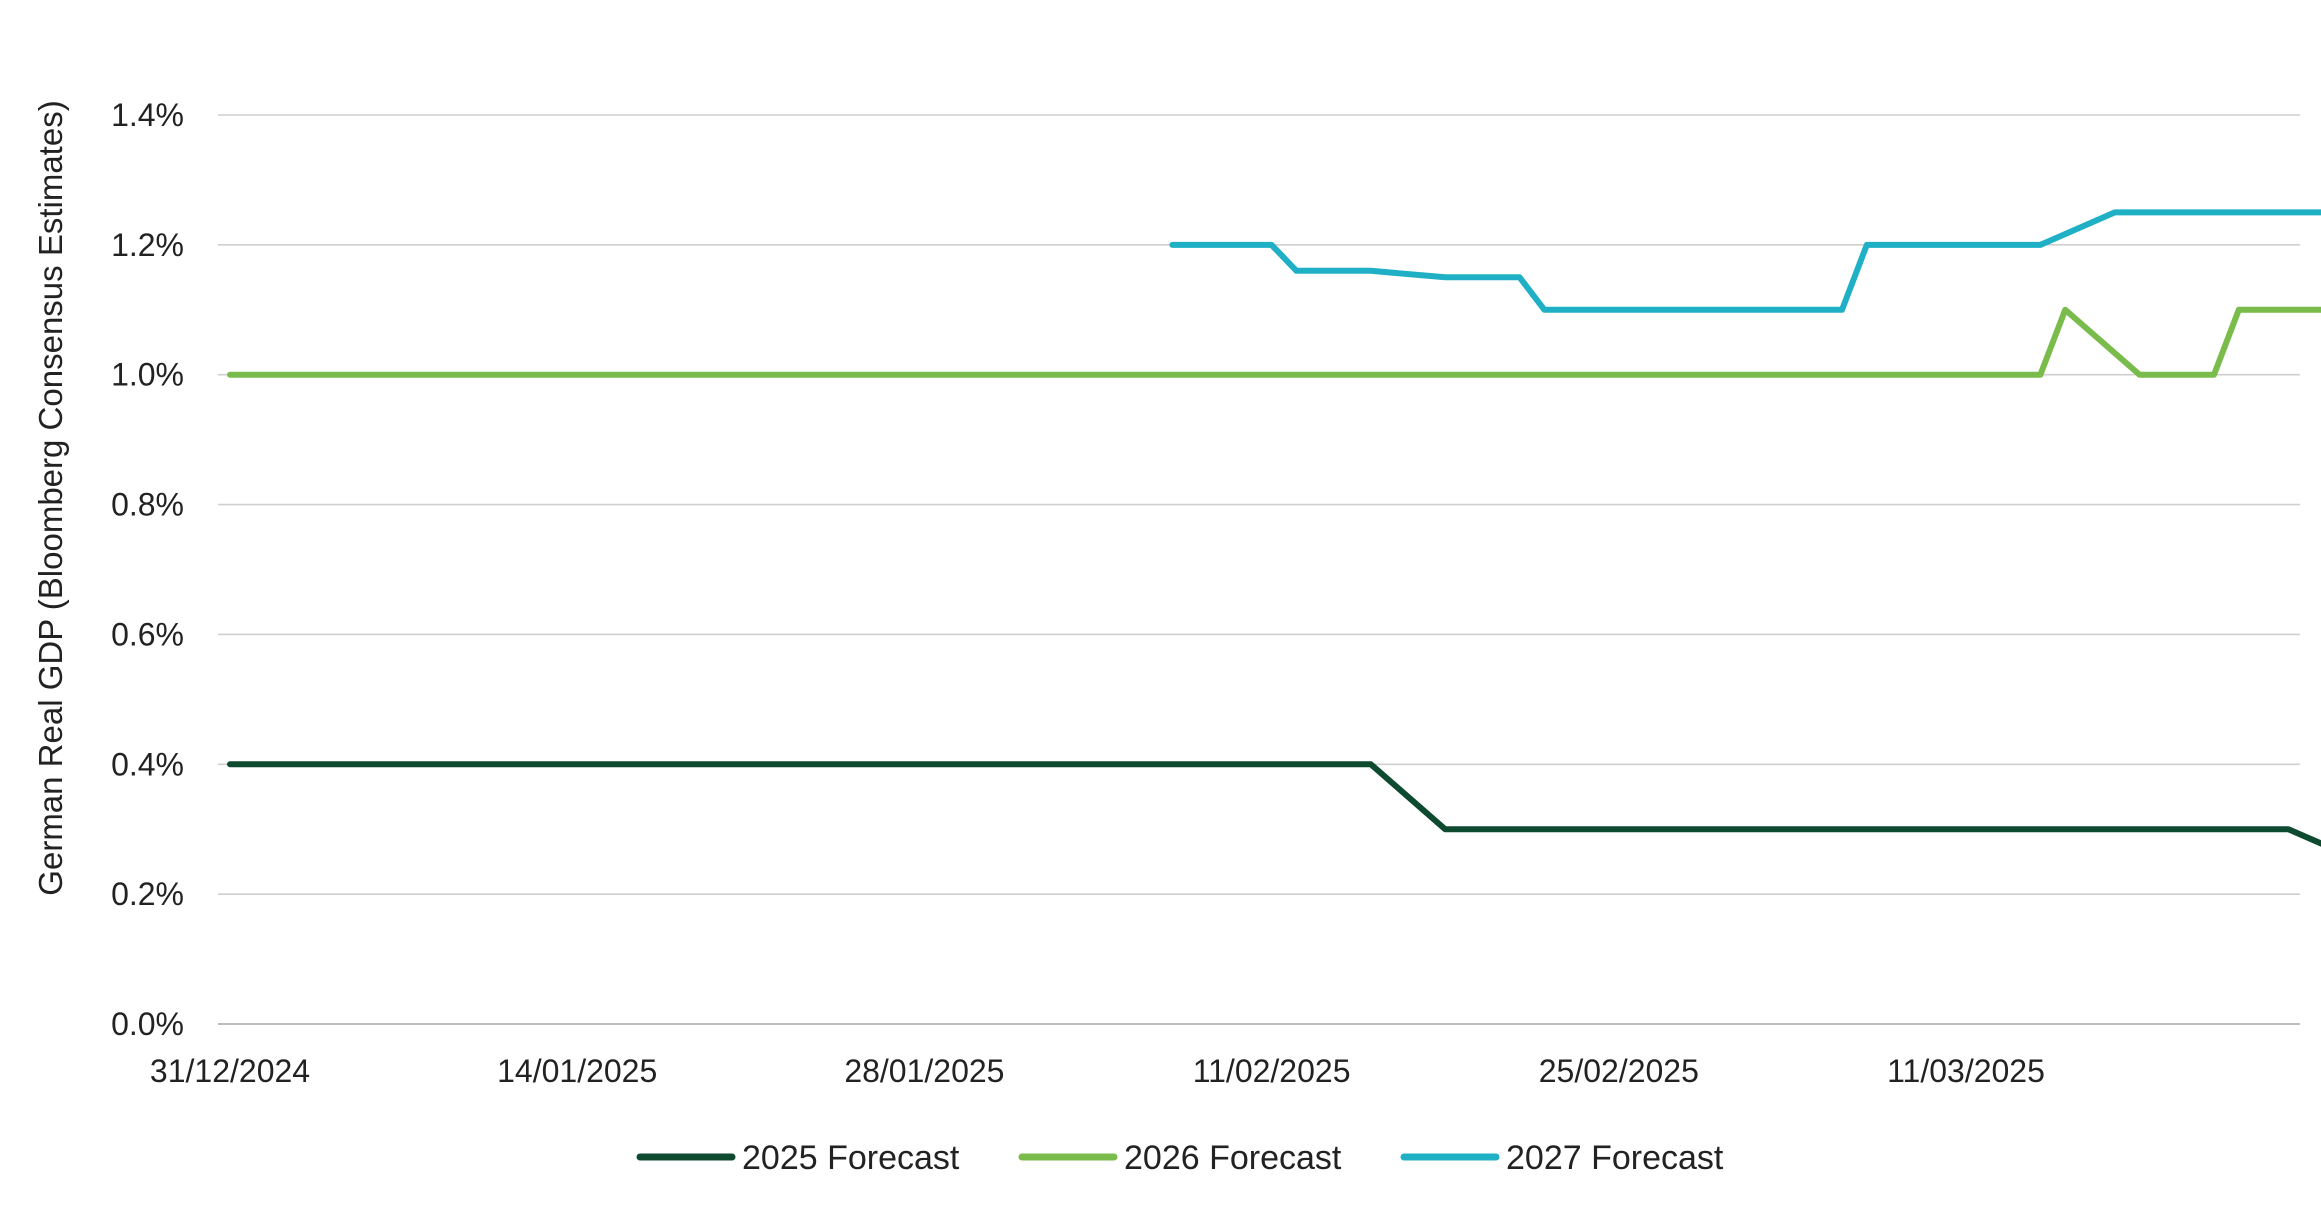 This screenshot has width=2321, height=1212. What do you see at coordinates (147, 1024) in the screenshot?
I see `y-tick-label: 0.0%` at bounding box center [147, 1024].